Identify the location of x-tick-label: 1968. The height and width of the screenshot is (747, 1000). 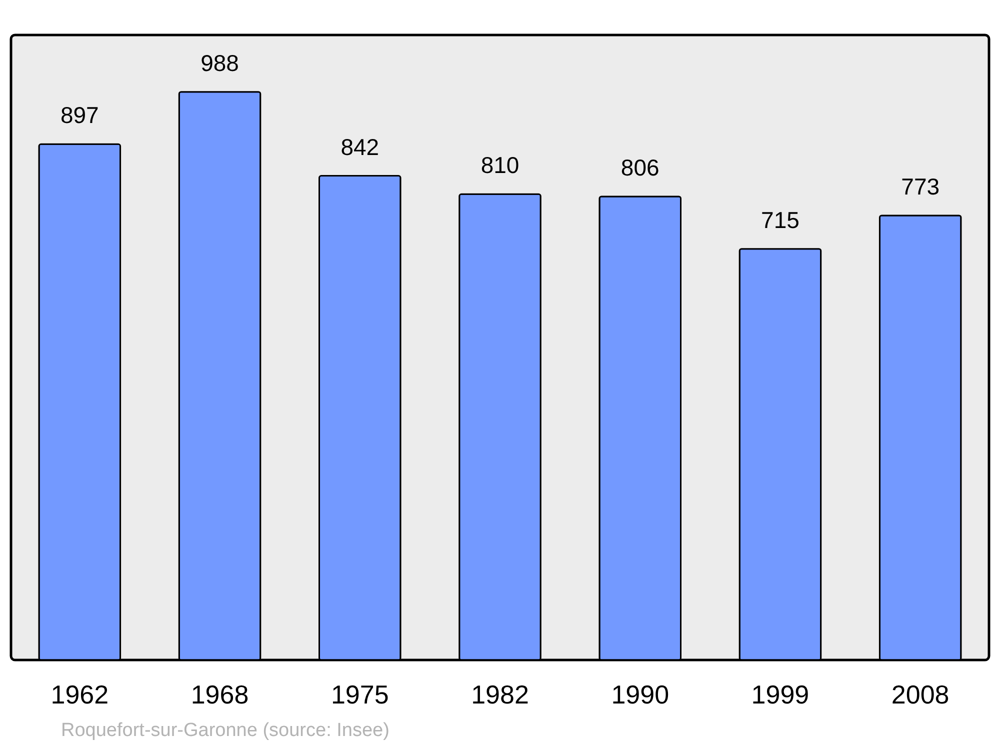
(219, 695).